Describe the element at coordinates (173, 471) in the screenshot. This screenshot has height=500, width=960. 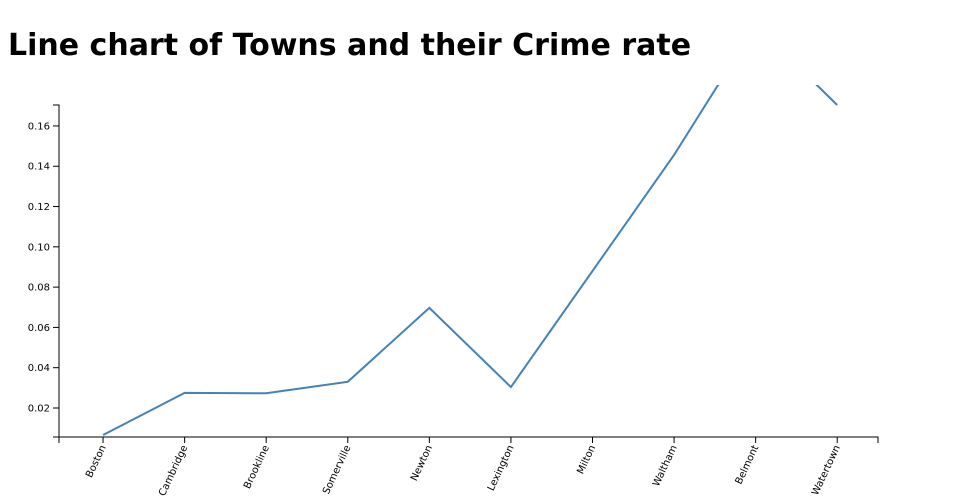
I see `x-tick-label: Cambridge` at that location.